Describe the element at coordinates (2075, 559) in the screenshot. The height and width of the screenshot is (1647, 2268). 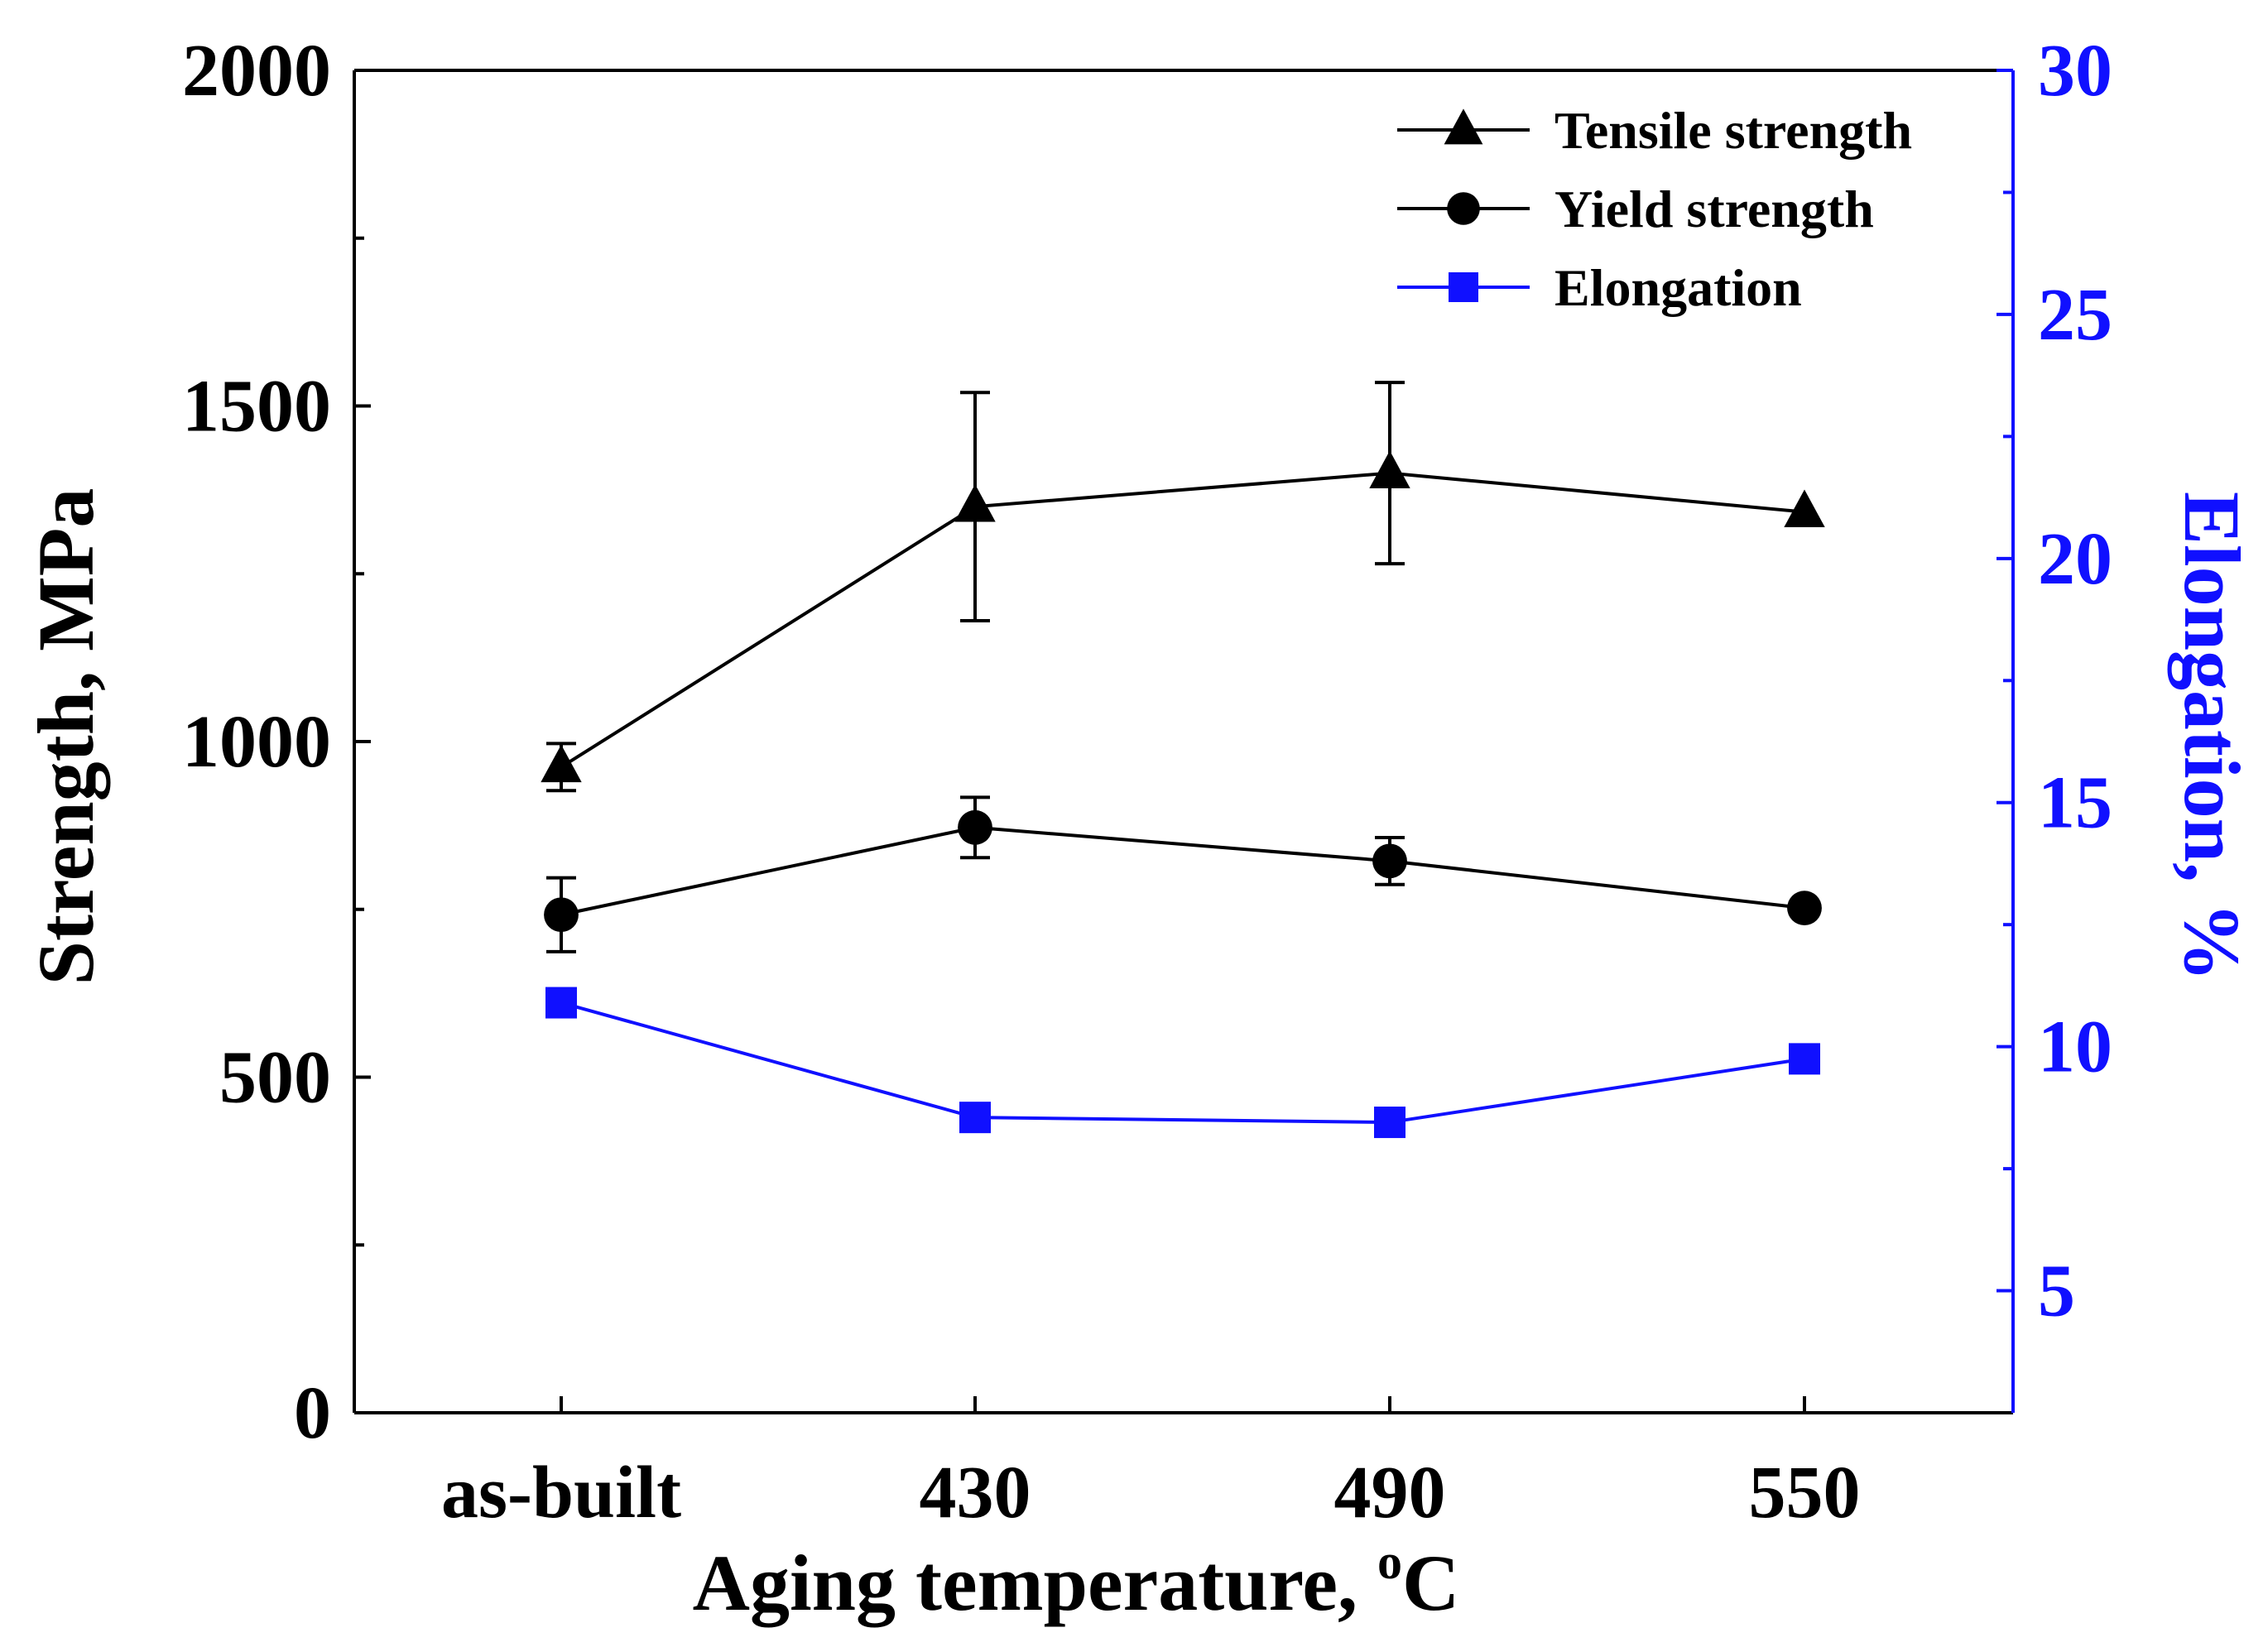
I see `y2-tick-label-20: 20` at that location.